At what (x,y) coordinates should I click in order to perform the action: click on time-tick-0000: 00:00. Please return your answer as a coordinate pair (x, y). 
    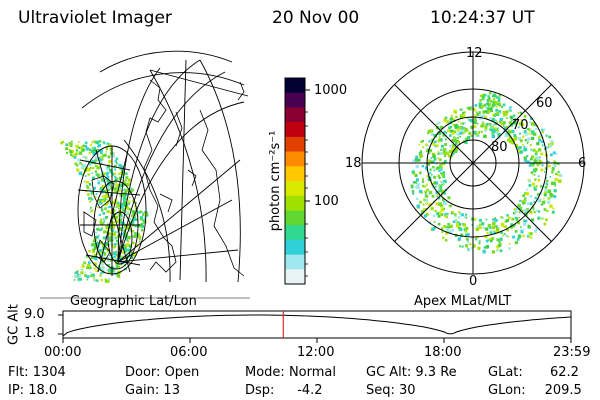
    Looking at the image, I should click on (63, 352).